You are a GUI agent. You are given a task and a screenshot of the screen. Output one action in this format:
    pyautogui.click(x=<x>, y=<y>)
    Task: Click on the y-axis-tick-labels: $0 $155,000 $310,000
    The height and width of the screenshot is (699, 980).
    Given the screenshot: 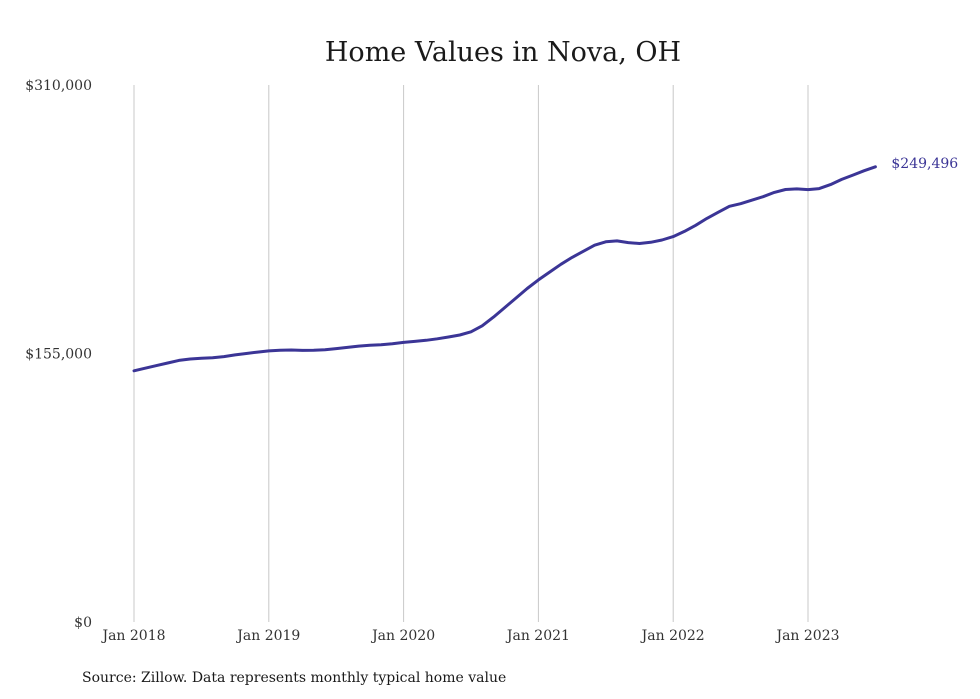 What is the action you would take?
    pyautogui.click(x=58, y=354)
    